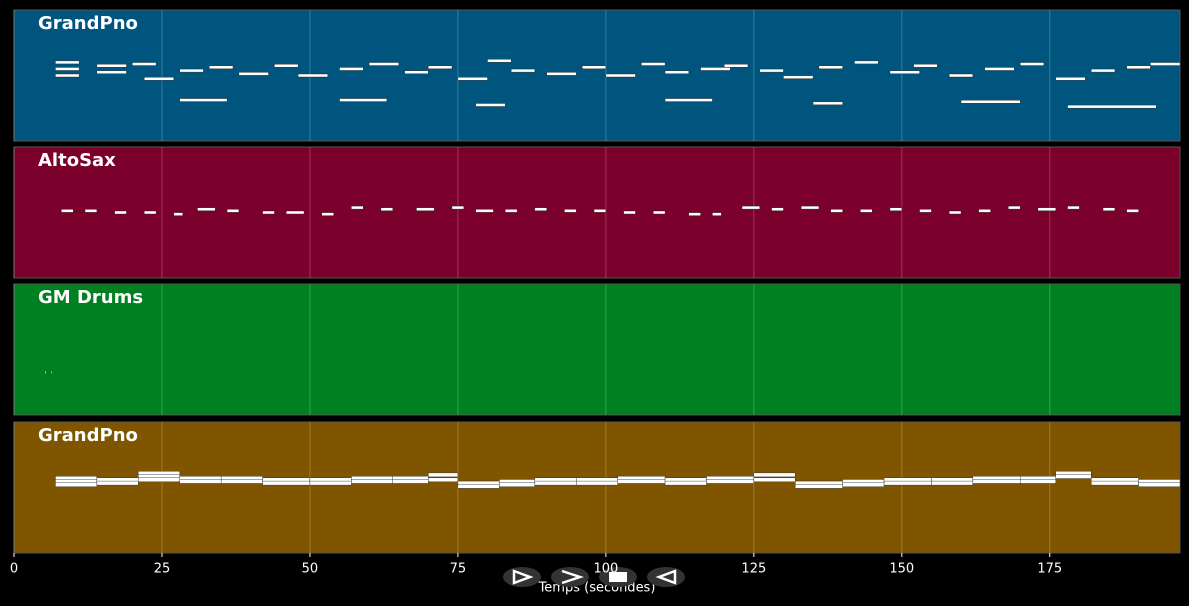 The width and height of the screenshot is (1189, 606). What do you see at coordinates (310, 569) in the screenshot?
I see `x-tick-label: 50` at bounding box center [310, 569].